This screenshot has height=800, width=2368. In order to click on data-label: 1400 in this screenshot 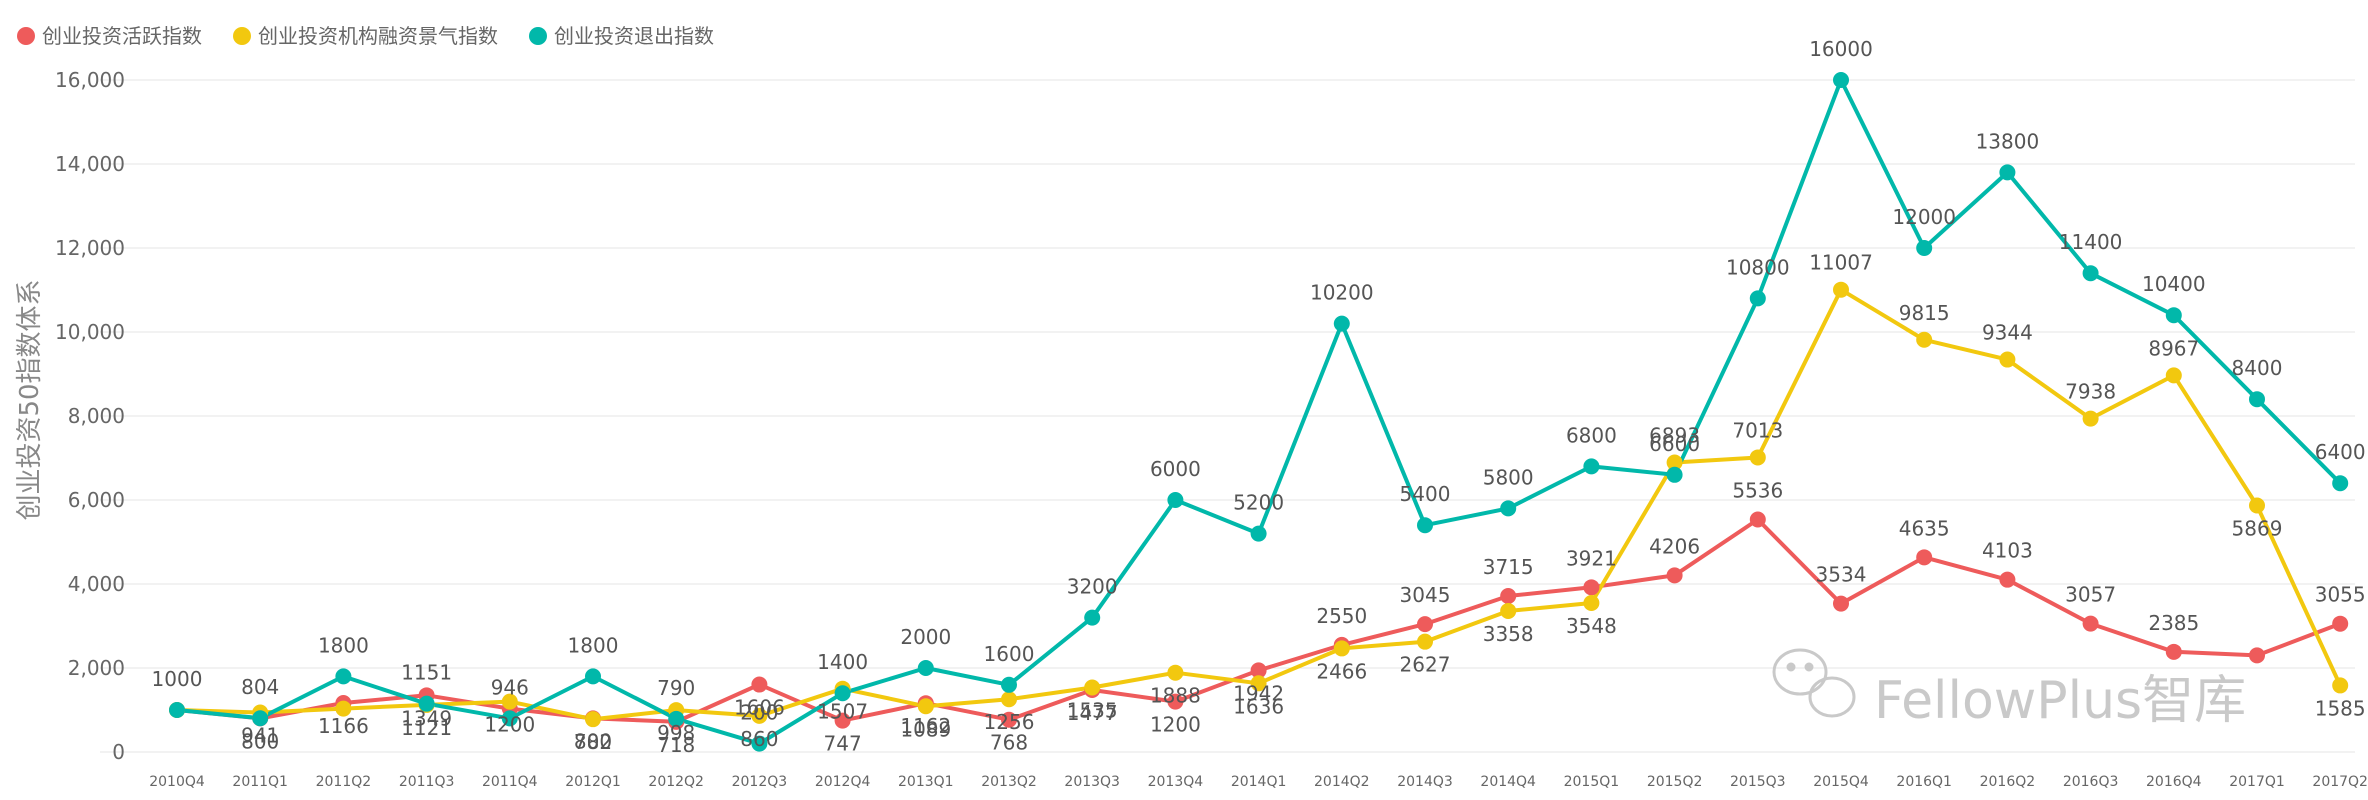, I will do `click(842, 662)`.